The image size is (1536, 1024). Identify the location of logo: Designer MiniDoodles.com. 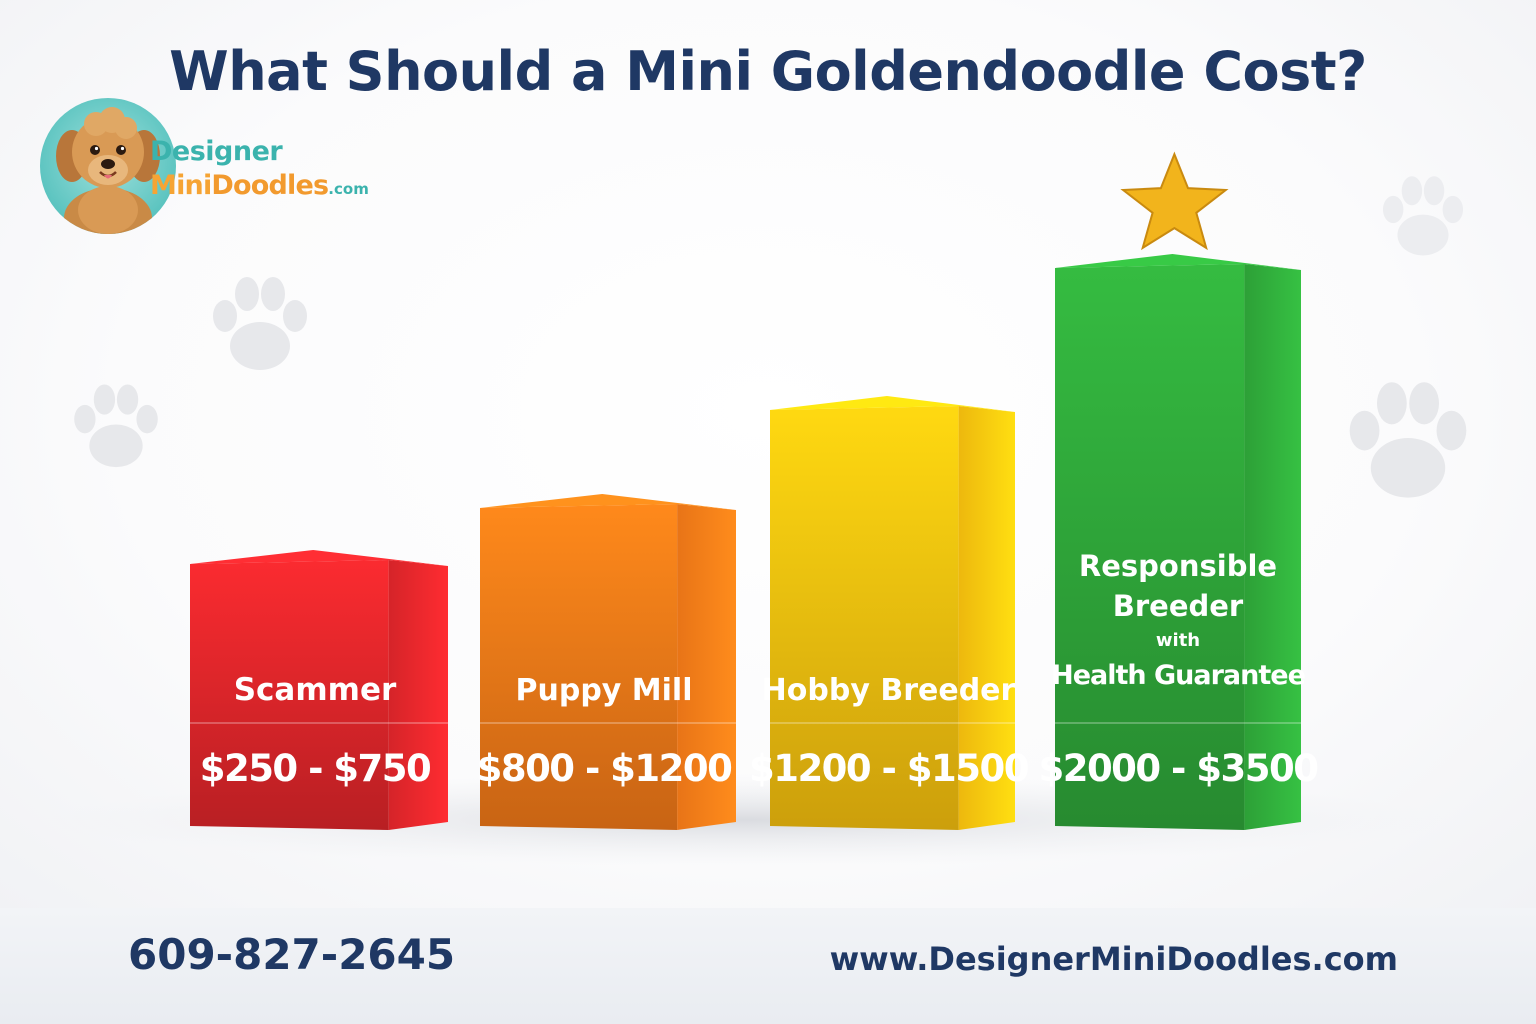
(210, 168).